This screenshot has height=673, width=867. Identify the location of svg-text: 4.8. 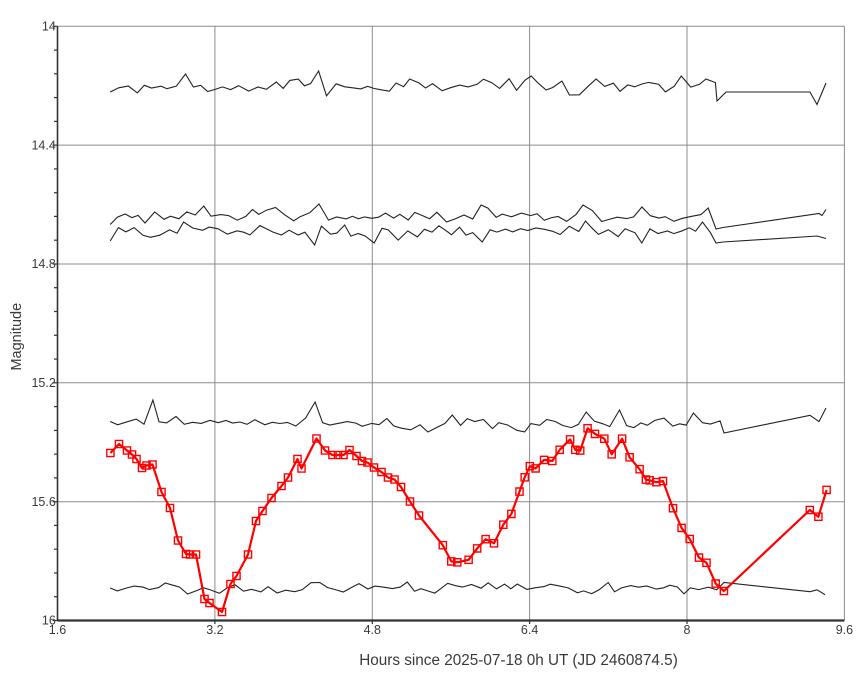
(372, 630).